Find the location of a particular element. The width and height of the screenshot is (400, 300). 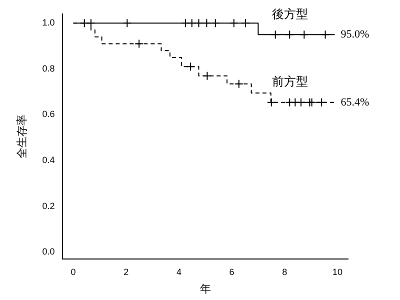

x-tick-label: 6 is located at coordinates (231, 271).